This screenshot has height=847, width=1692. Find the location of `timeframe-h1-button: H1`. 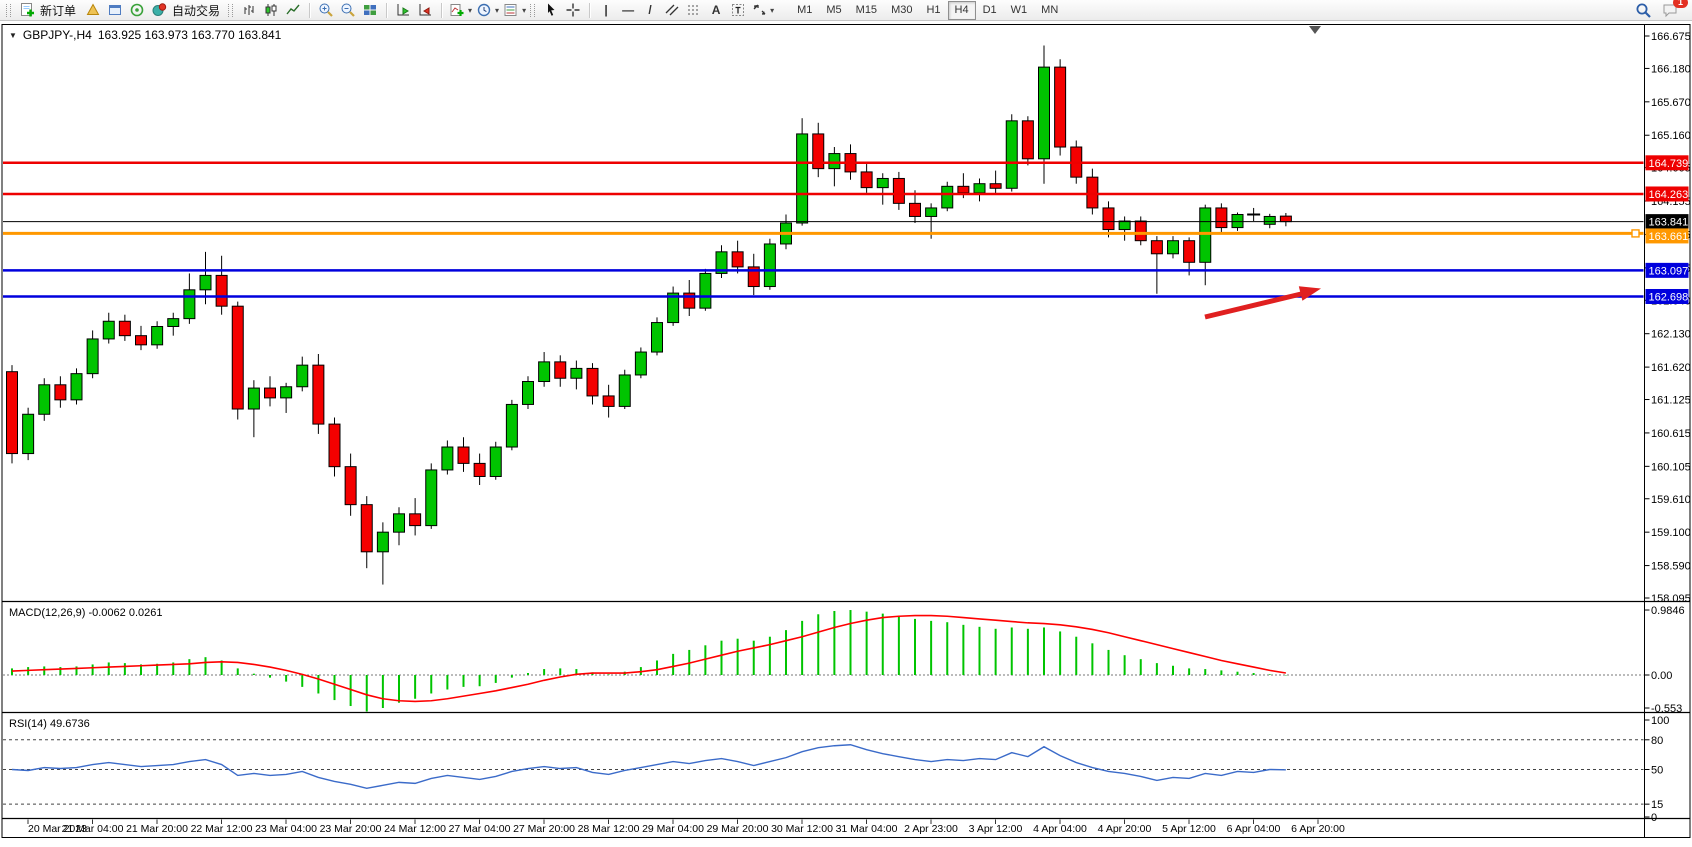

timeframe-h1-button: H1 is located at coordinates (933, 9).